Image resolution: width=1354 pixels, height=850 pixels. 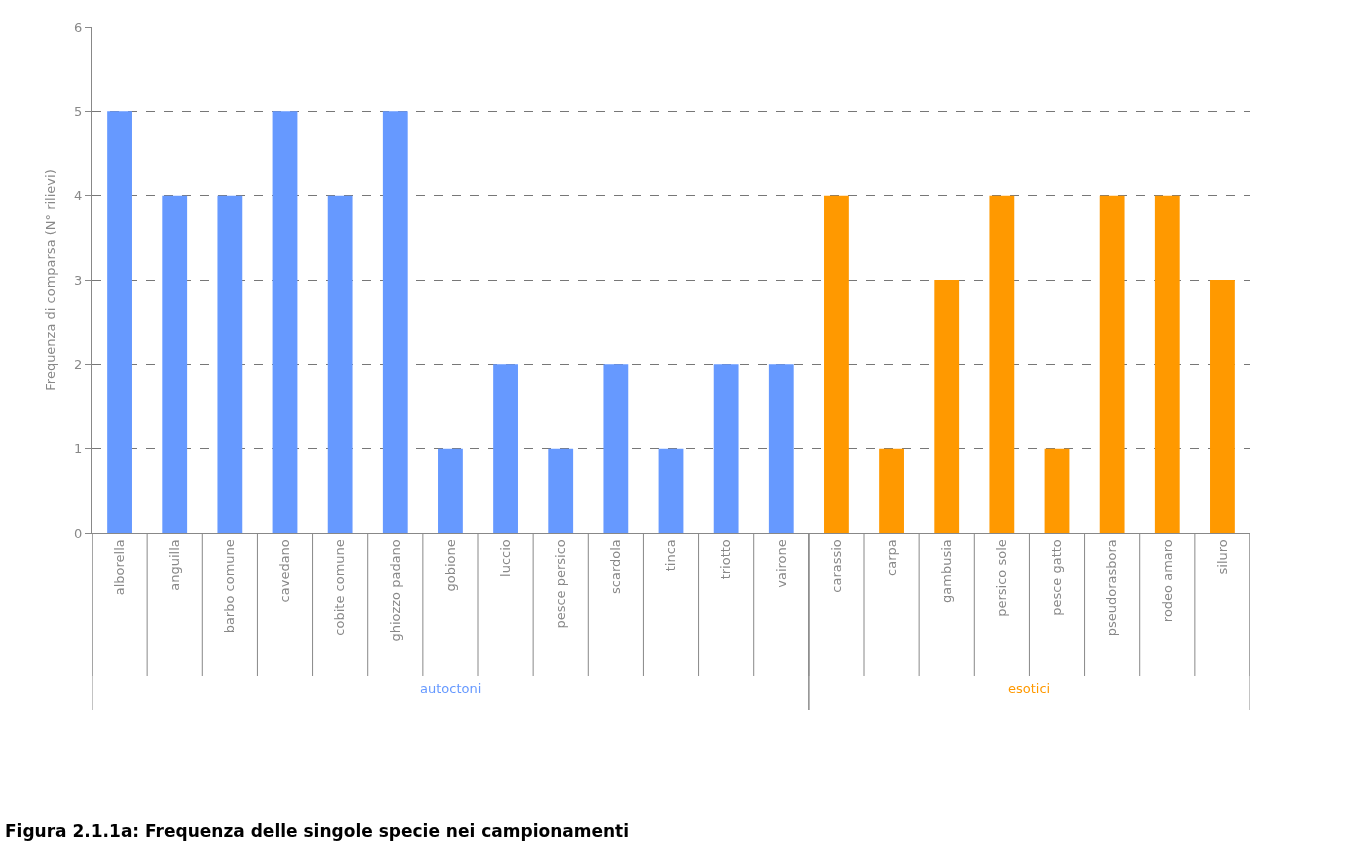 I want to click on y-tick-label: 0, so click(x=78, y=533).